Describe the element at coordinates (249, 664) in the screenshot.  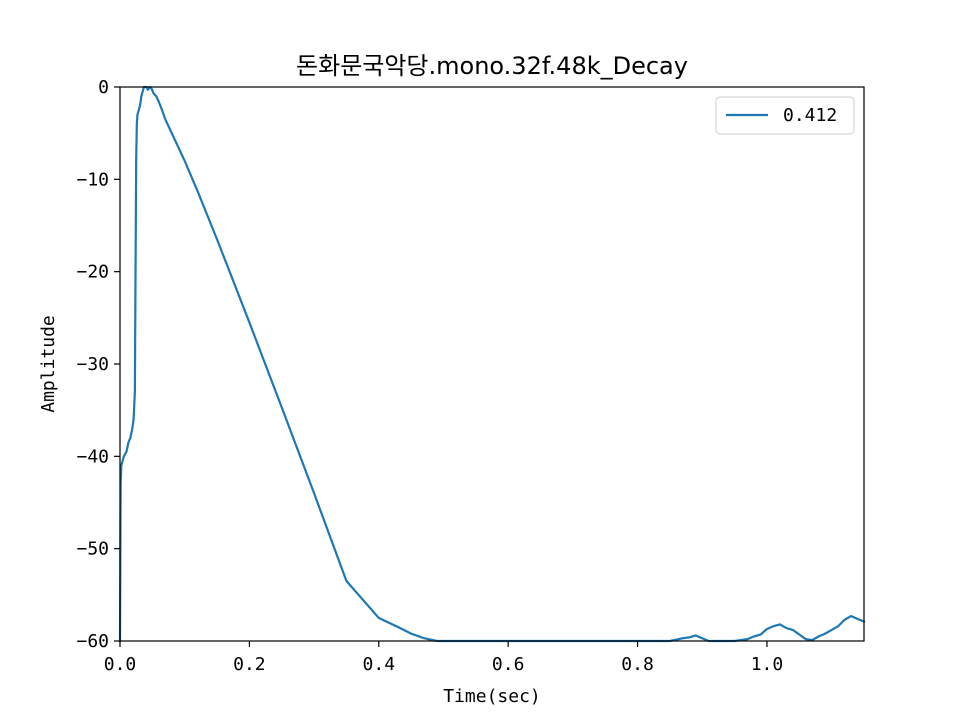
I see `x-tick-label: 0.2` at that location.